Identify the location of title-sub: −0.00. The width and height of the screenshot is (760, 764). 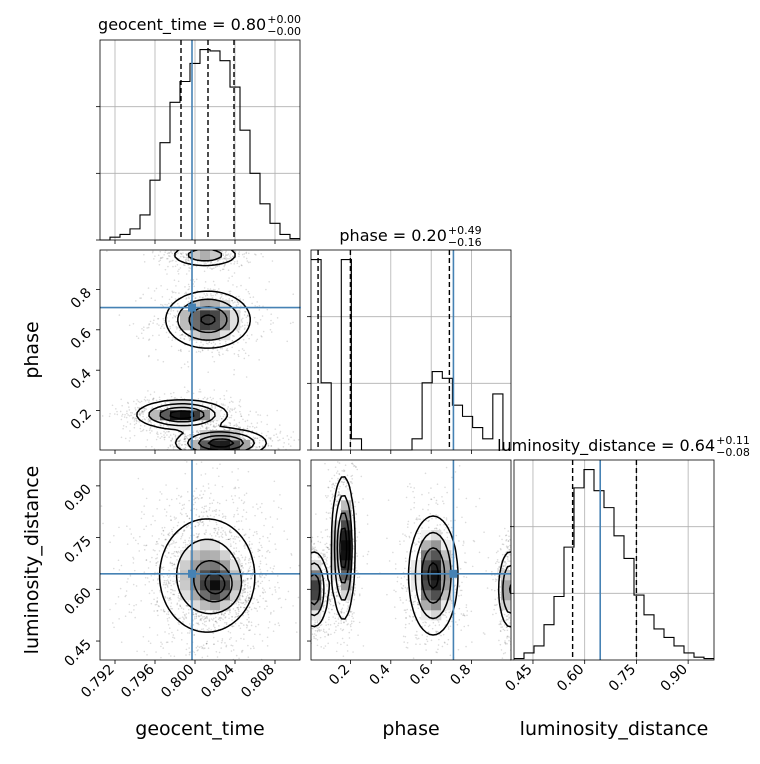
(284, 31).